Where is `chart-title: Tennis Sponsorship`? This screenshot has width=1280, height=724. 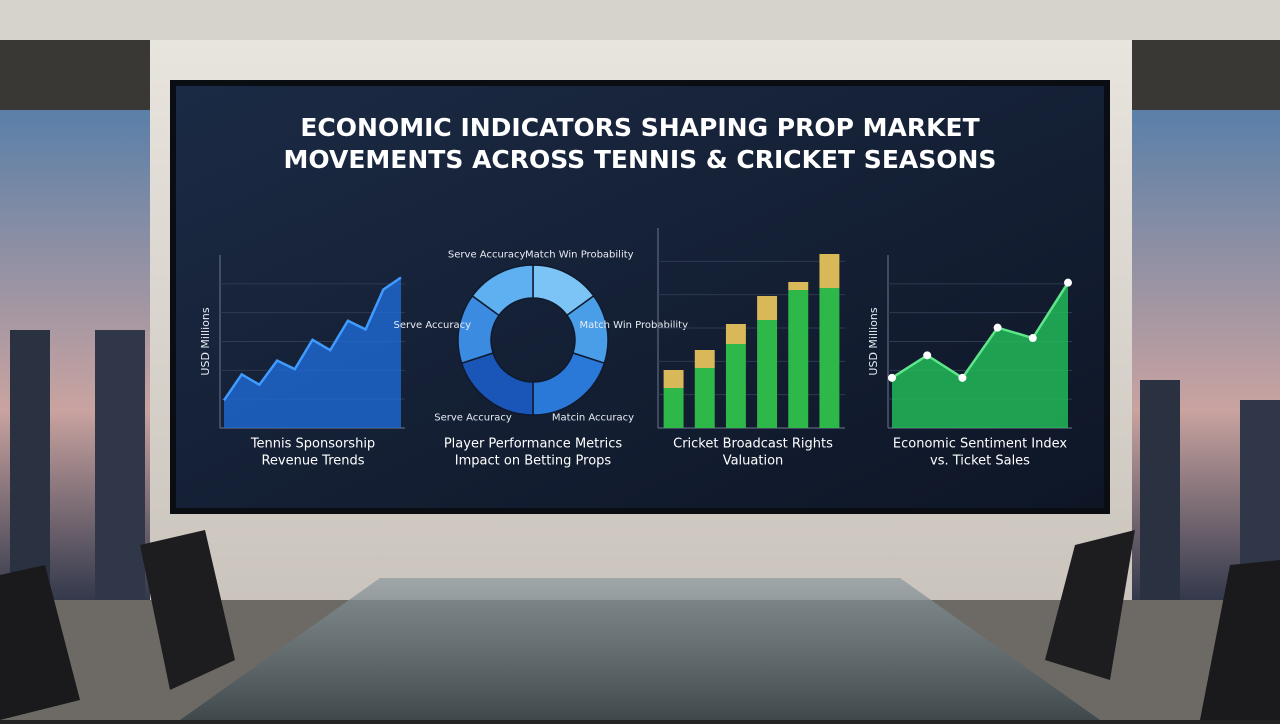
chart-title: Tennis Sponsorship is located at coordinates (312, 444).